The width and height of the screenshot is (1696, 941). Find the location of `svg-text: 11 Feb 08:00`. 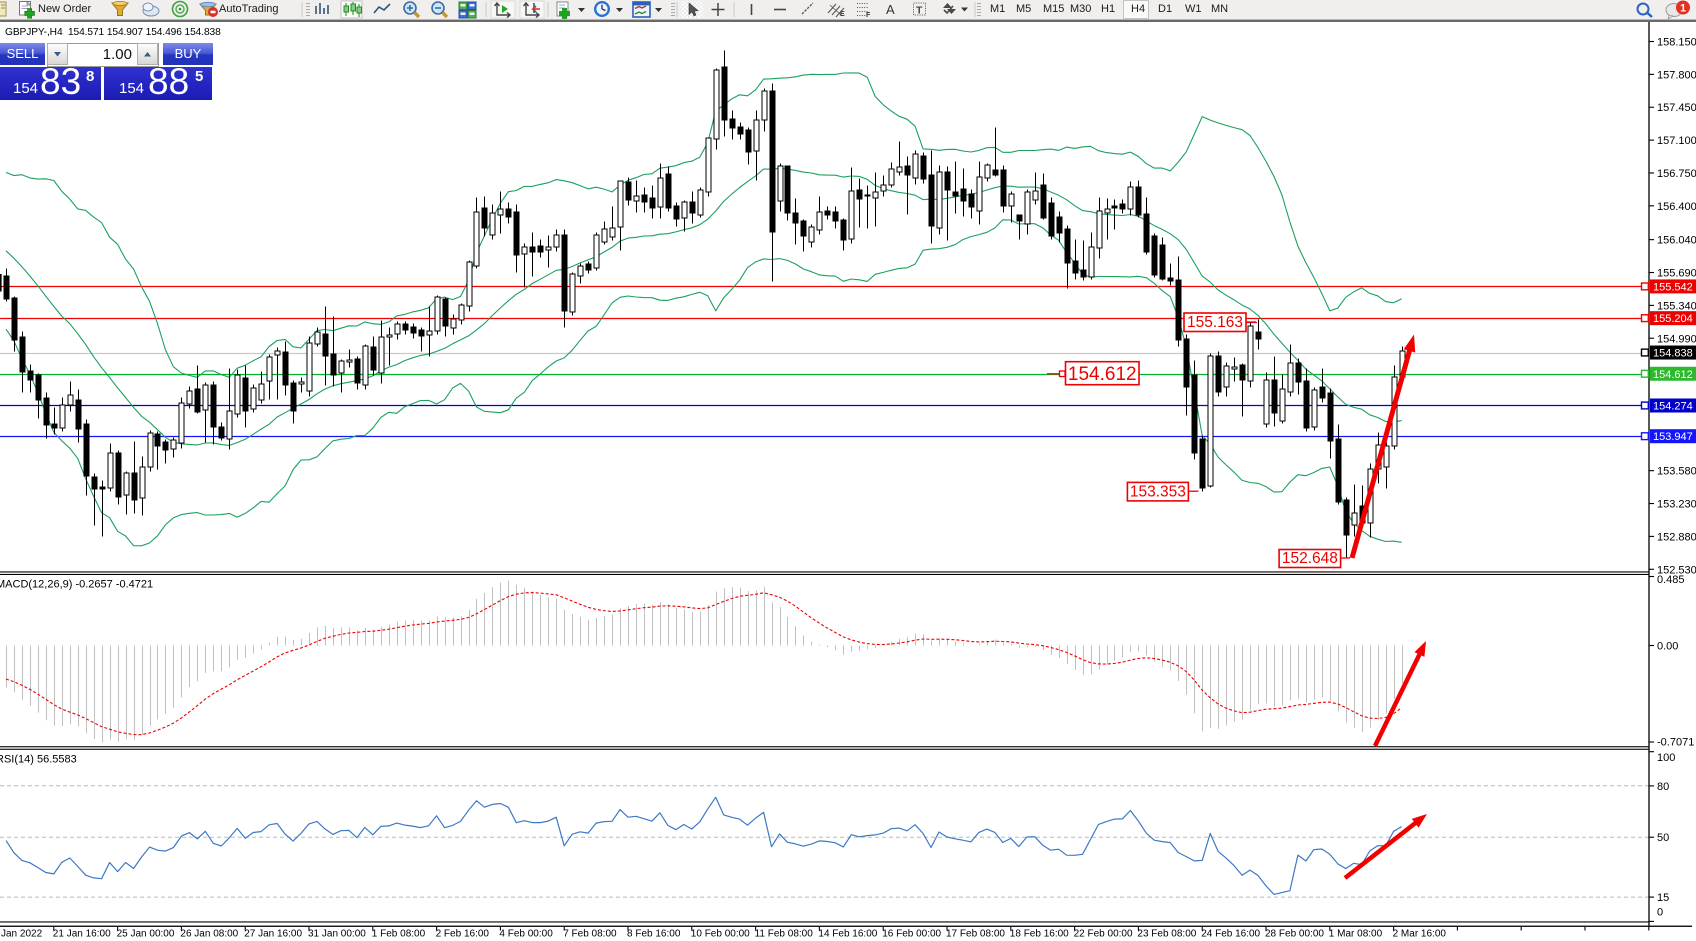

svg-text: 11 Feb 08:00 is located at coordinates (784, 934).